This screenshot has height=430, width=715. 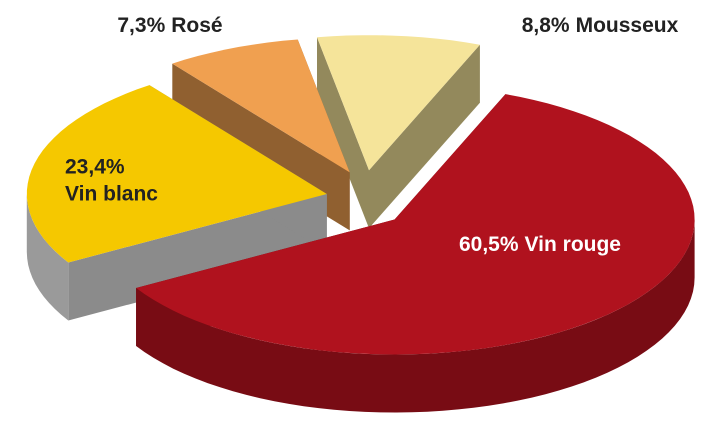 I want to click on value-label: 23,4%, so click(x=95, y=167).